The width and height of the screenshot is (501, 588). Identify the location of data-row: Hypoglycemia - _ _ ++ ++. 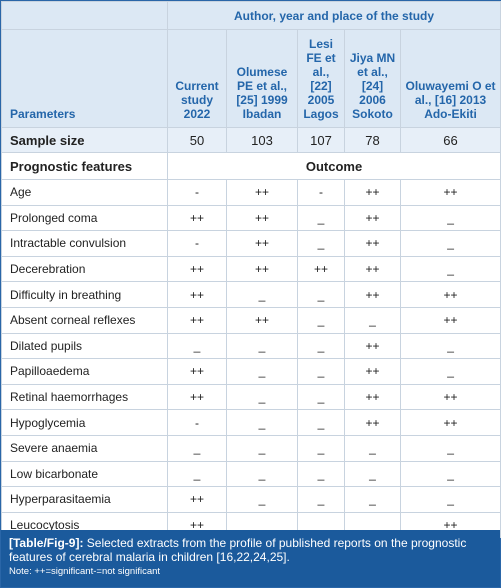
(251, 422).